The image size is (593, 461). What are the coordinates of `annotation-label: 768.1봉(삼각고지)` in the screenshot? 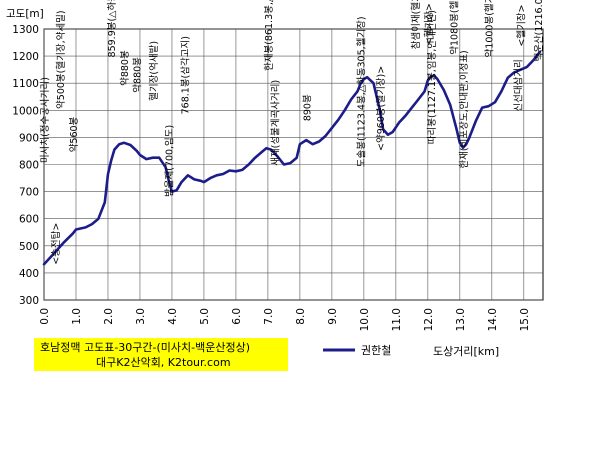 It's located at (186, 75).